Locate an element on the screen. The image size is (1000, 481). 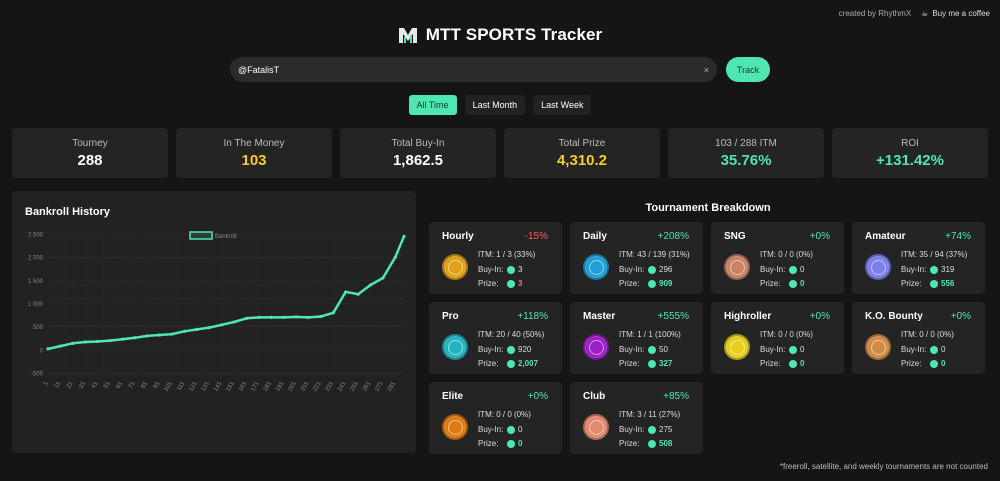
x-tick-label: 181 is located at coordinates (268, 386).